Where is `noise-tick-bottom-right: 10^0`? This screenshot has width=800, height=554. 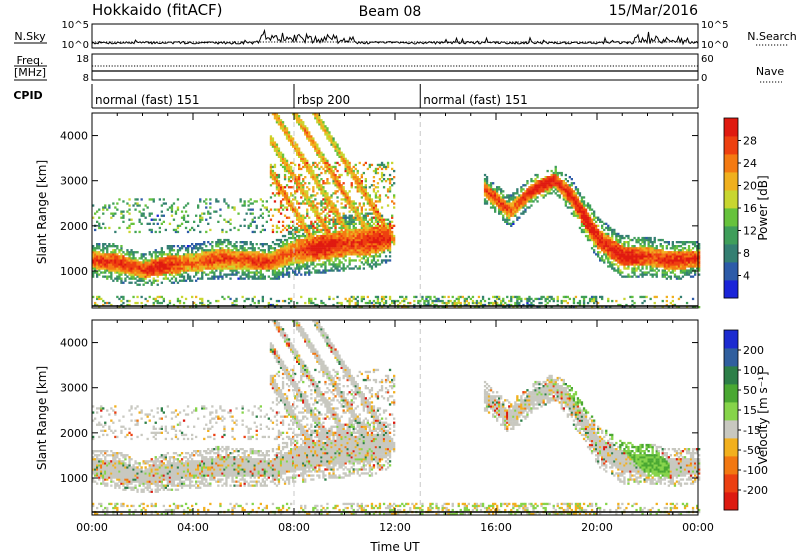 noise-tick-bottom-right: 10^0 is located at coordinates (714, 45).